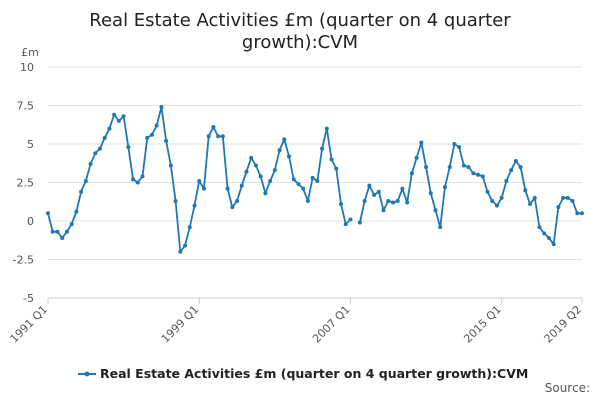  I want to click on y-tick-label: -5, so click(28, 298).